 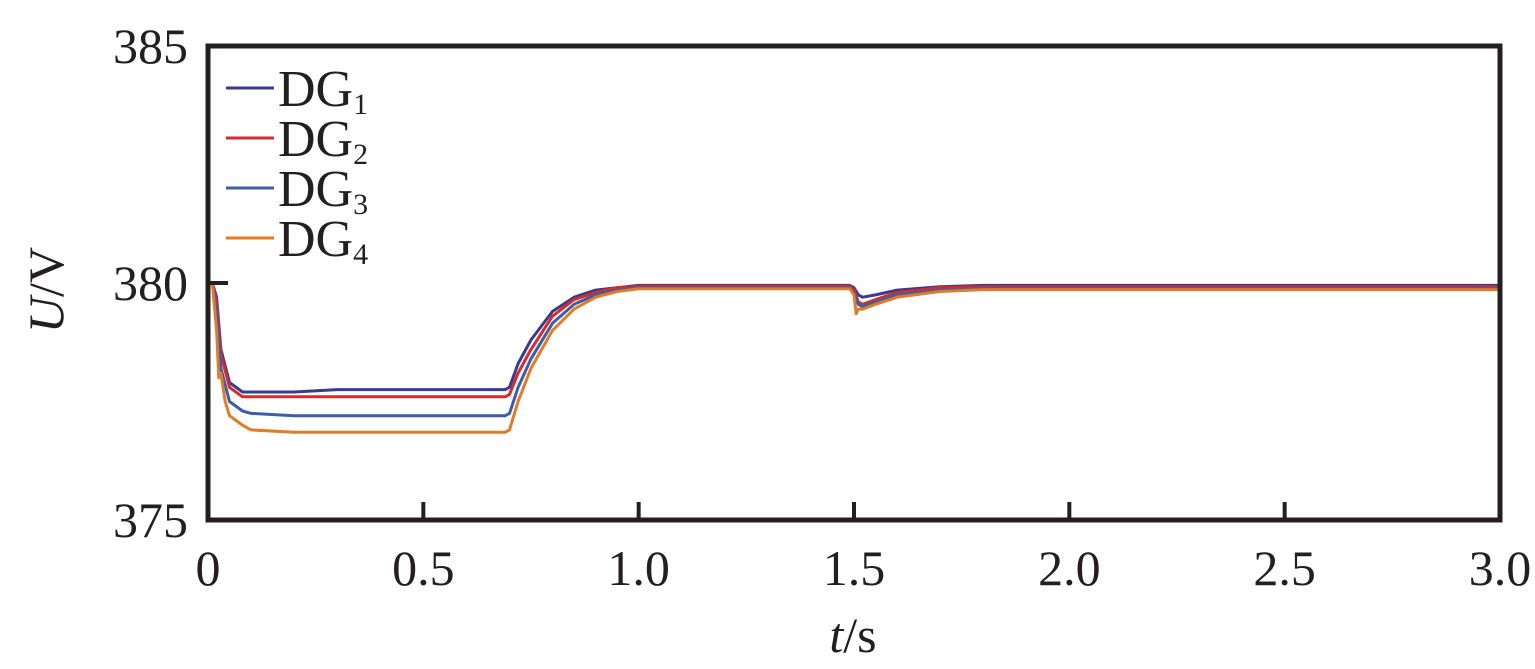 I want to click on series-line-dg1, so click(x=854, y=337).